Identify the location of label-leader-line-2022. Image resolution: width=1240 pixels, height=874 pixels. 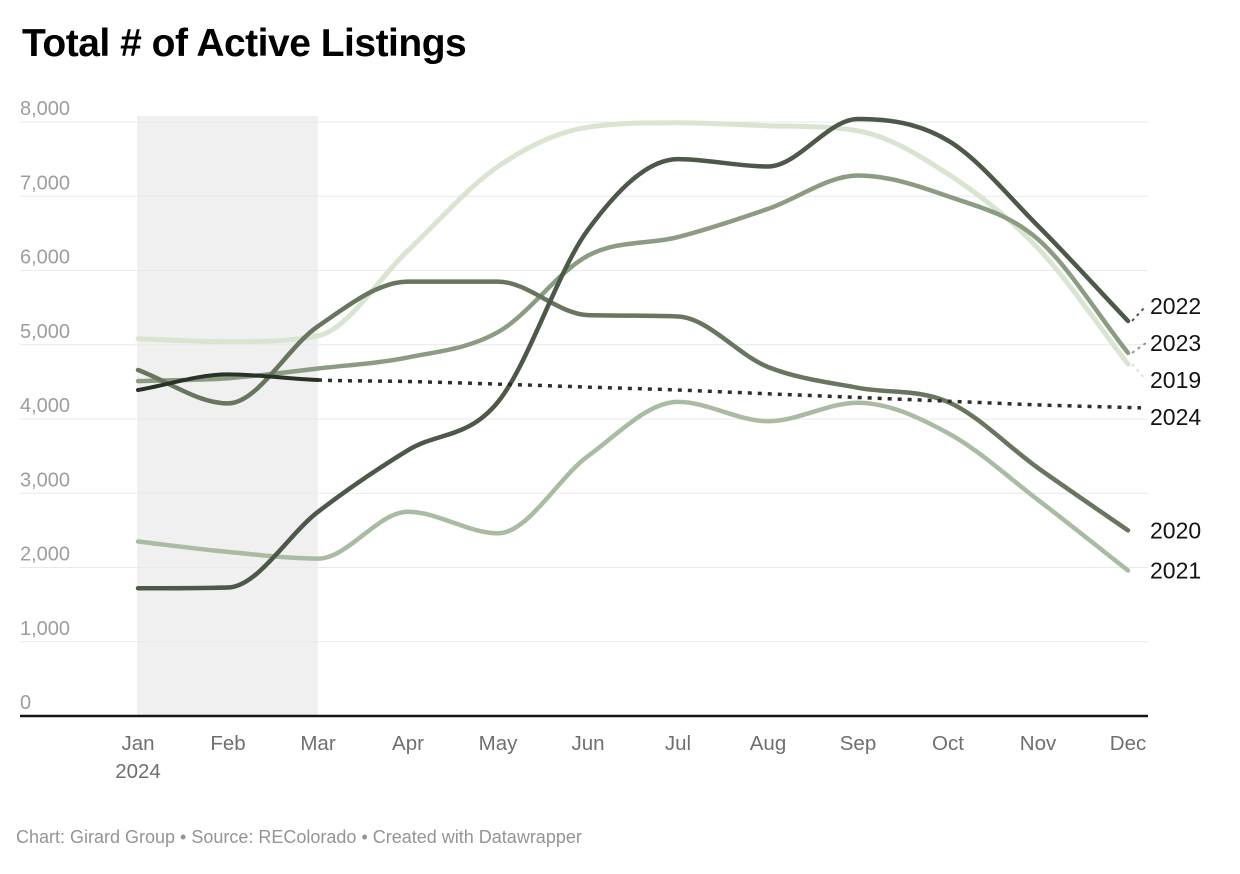
(1139, 313).